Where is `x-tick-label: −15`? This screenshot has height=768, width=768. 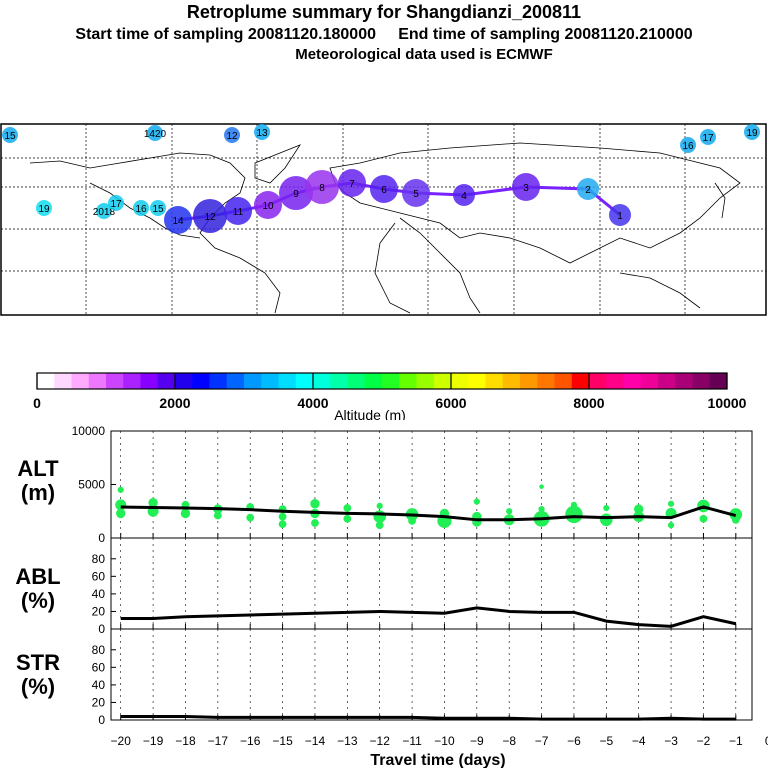
x-tick-label: −15 is located at coordinates (282, 741).